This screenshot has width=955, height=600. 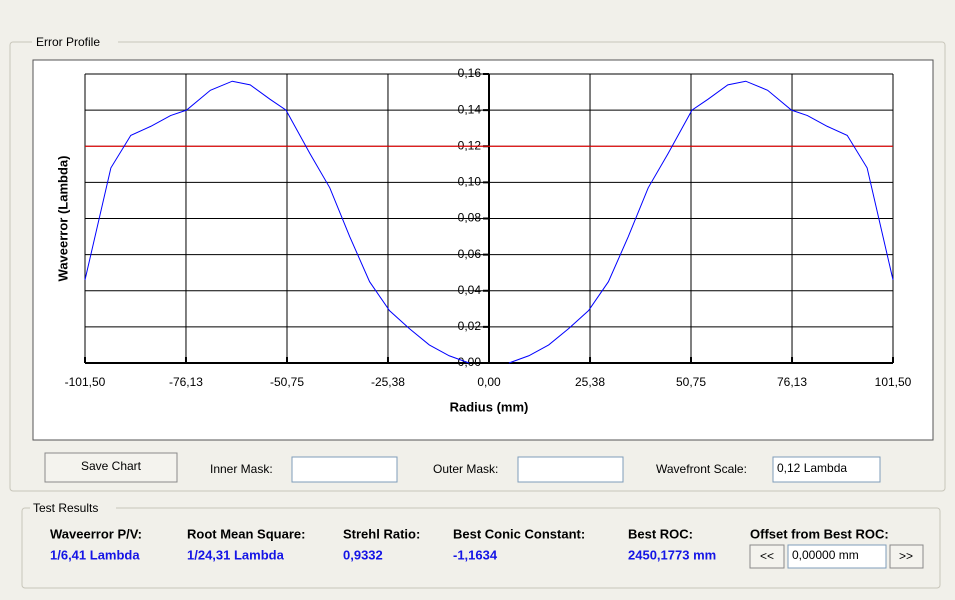 I want to click on save-chart-button, so click(x=111, y=467).